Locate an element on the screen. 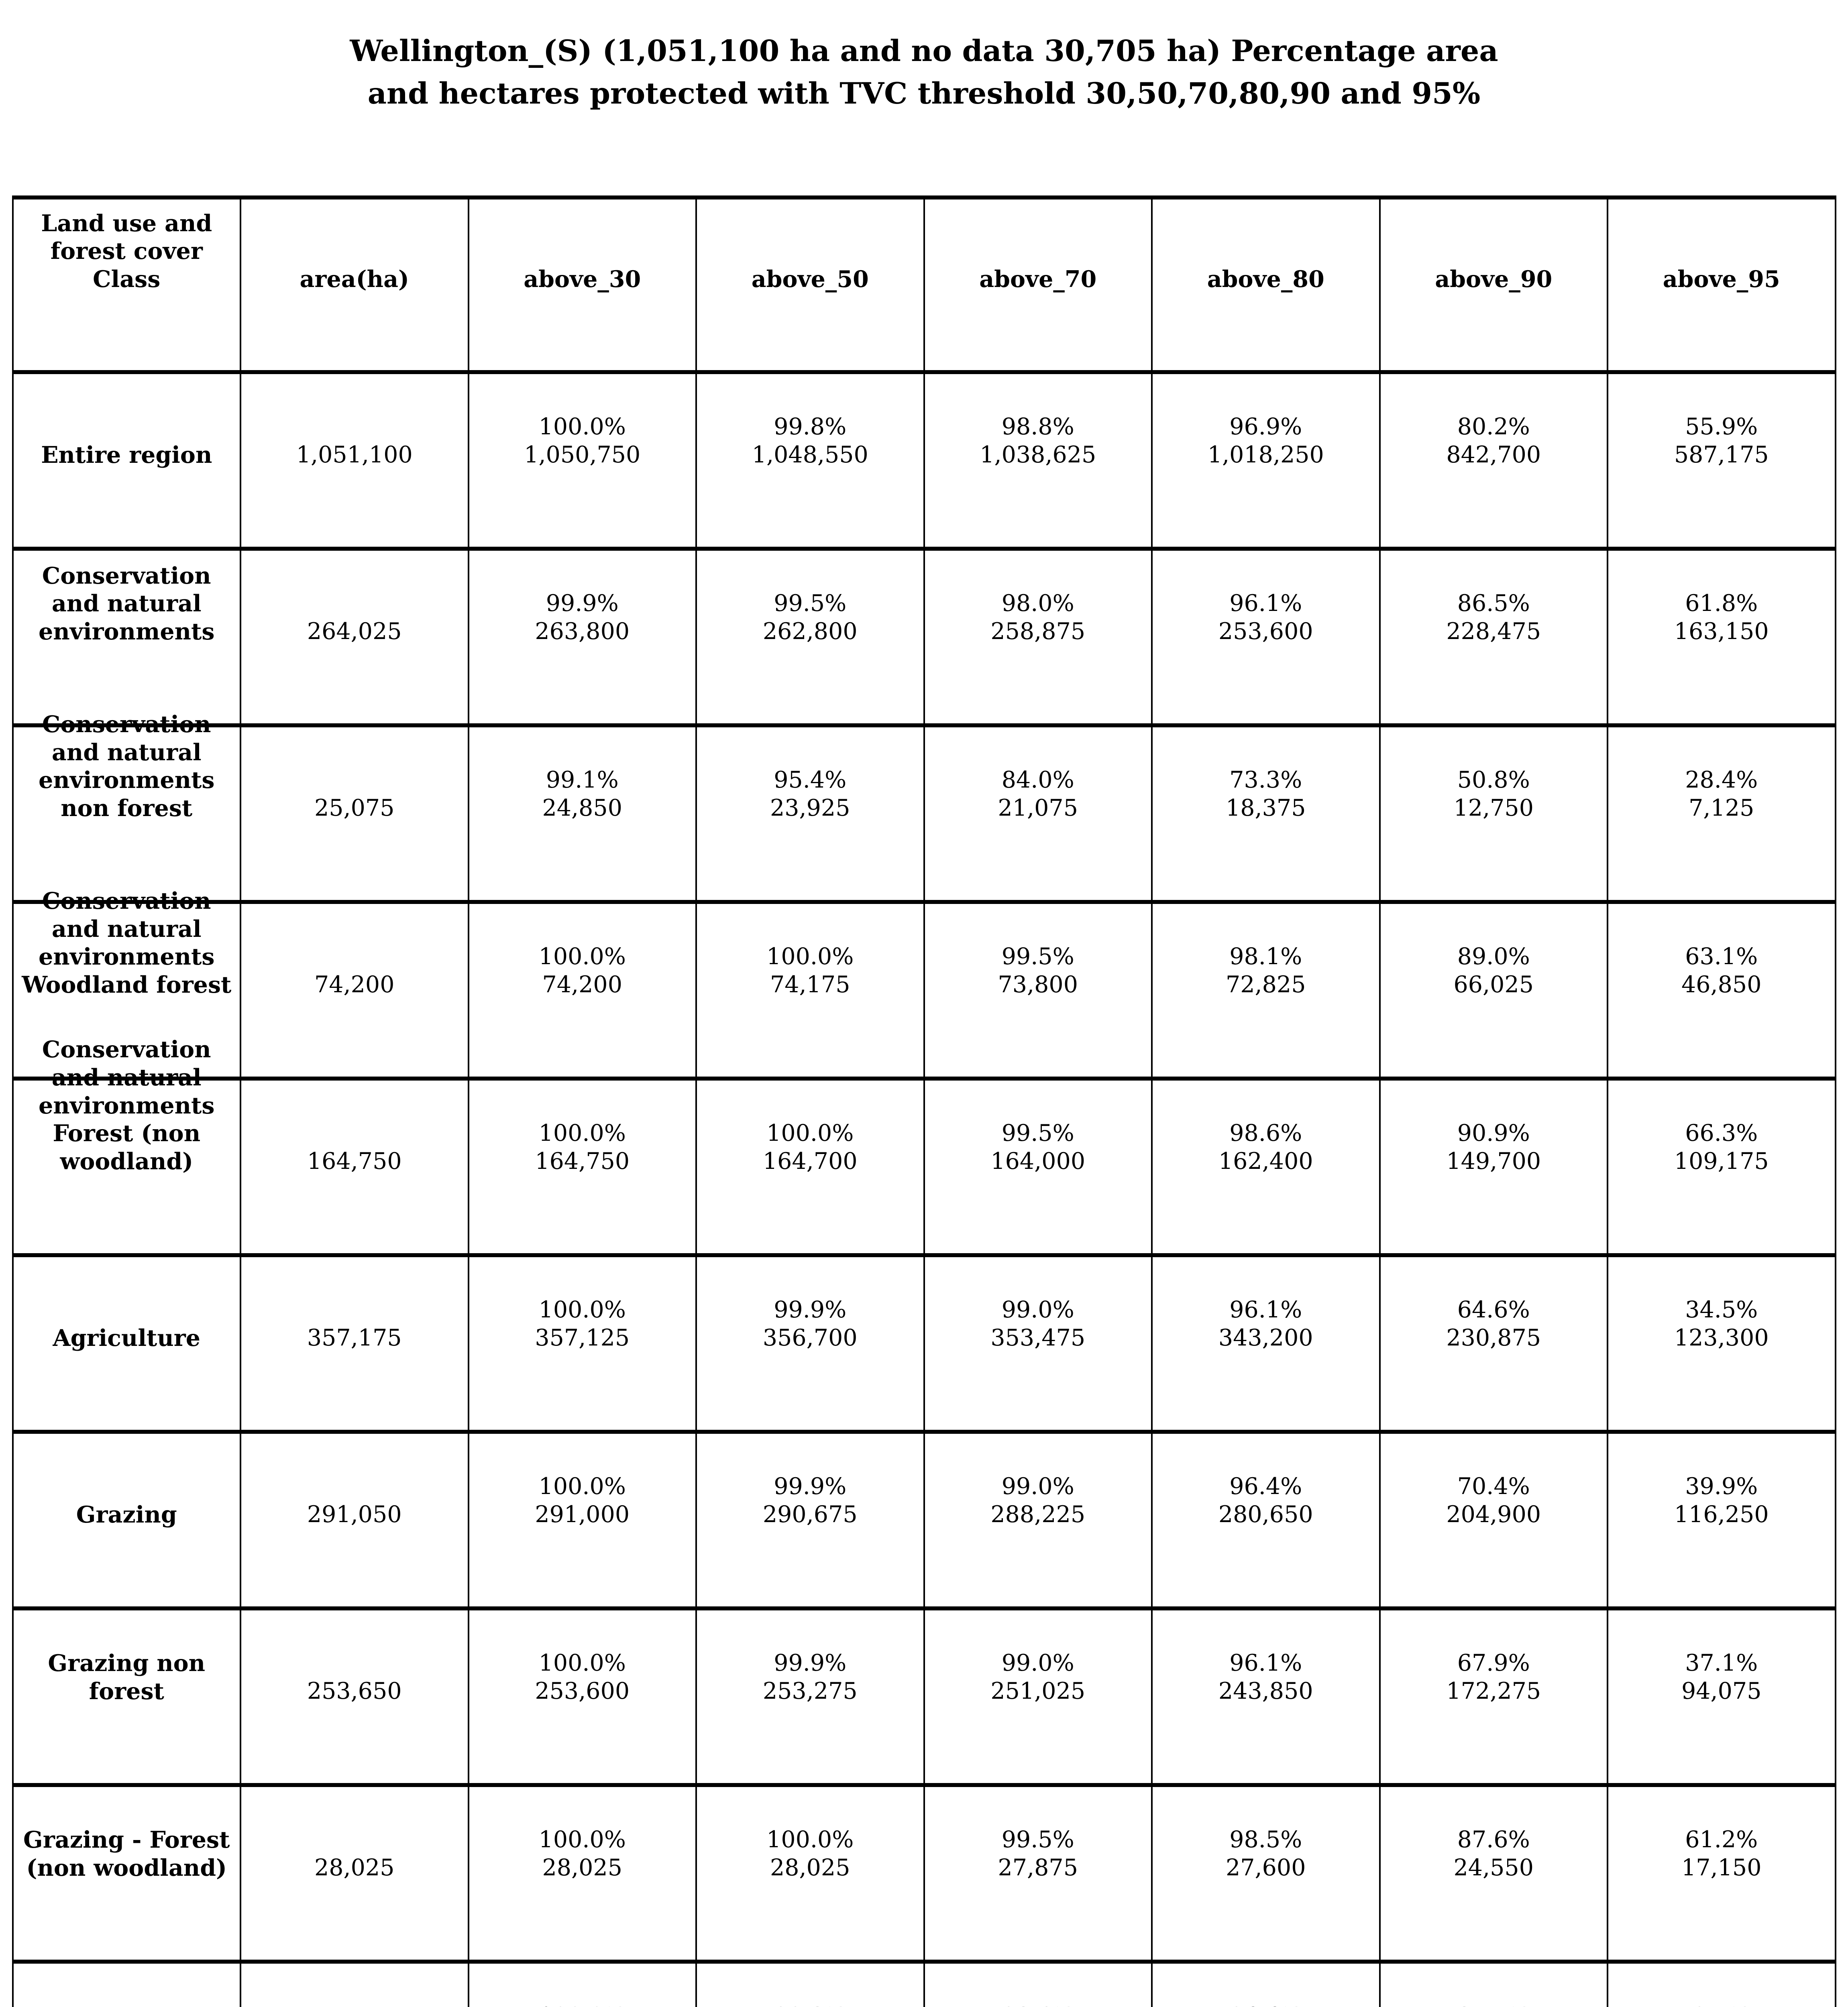 This screenshot has height=2007, width=1848. threshold-cell-values: 98.6% 162,400 is located at coordinates (1266, 1147).